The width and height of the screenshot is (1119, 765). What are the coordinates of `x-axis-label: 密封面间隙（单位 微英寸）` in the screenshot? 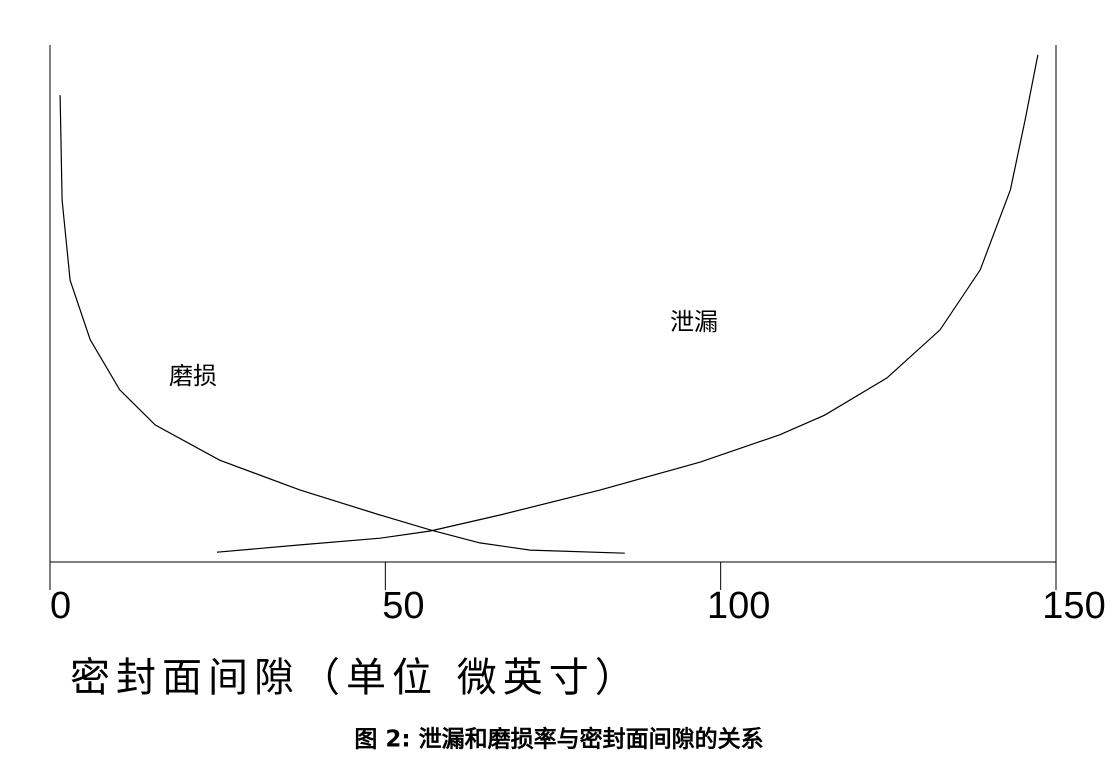 It's located at (355, 678).